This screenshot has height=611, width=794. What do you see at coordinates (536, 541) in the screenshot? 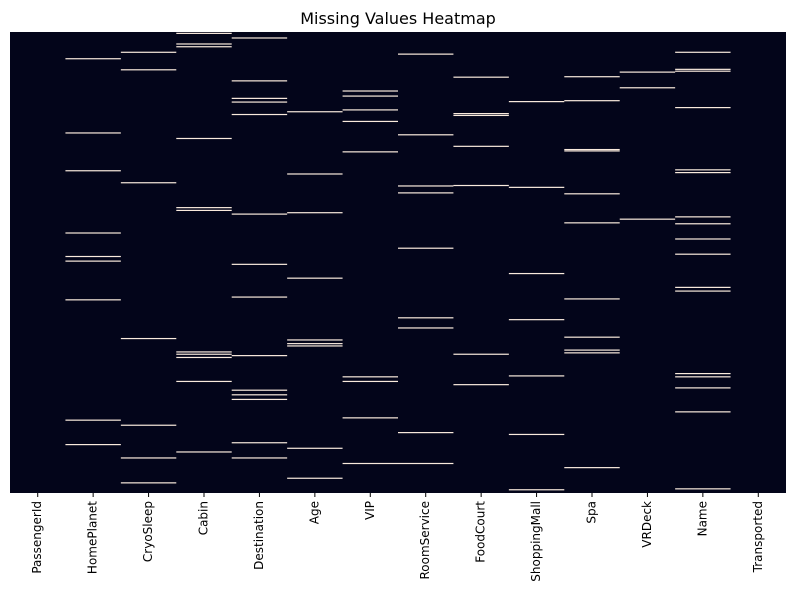
I see `x-tick-label: ShoppingMall` at bounding box center [536, 541].